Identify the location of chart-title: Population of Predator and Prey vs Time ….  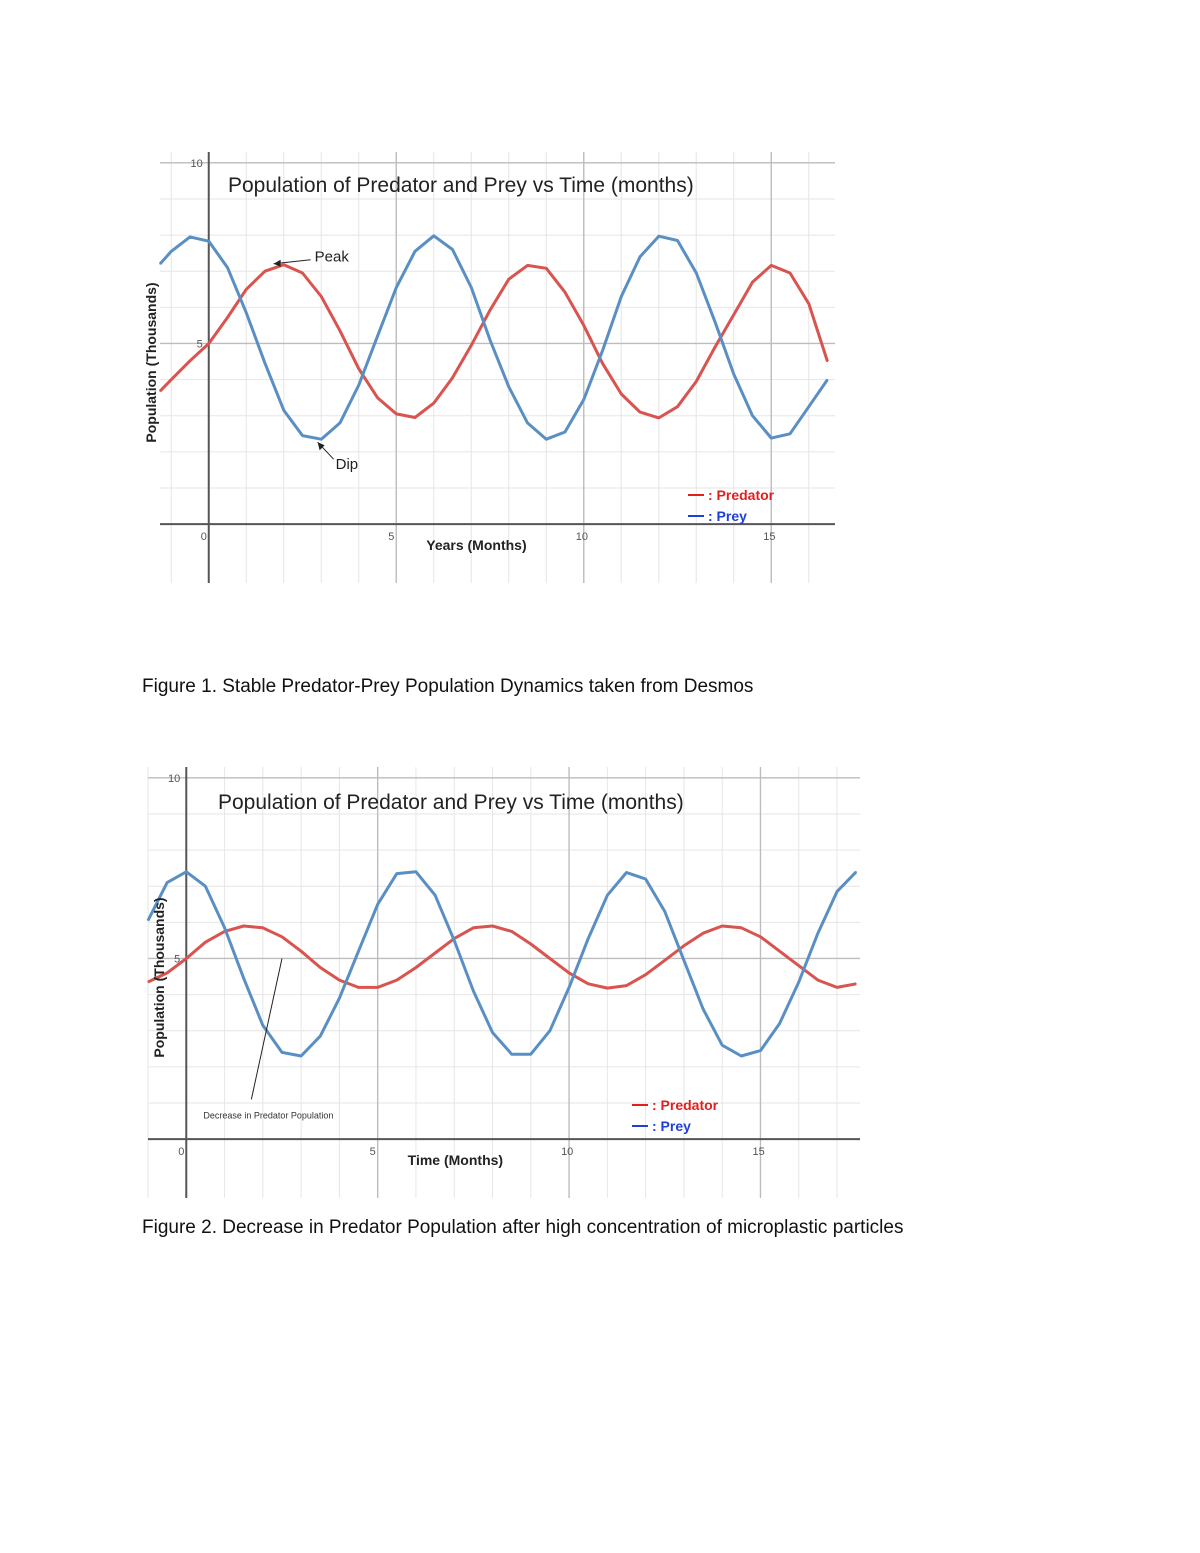
(451, 802).